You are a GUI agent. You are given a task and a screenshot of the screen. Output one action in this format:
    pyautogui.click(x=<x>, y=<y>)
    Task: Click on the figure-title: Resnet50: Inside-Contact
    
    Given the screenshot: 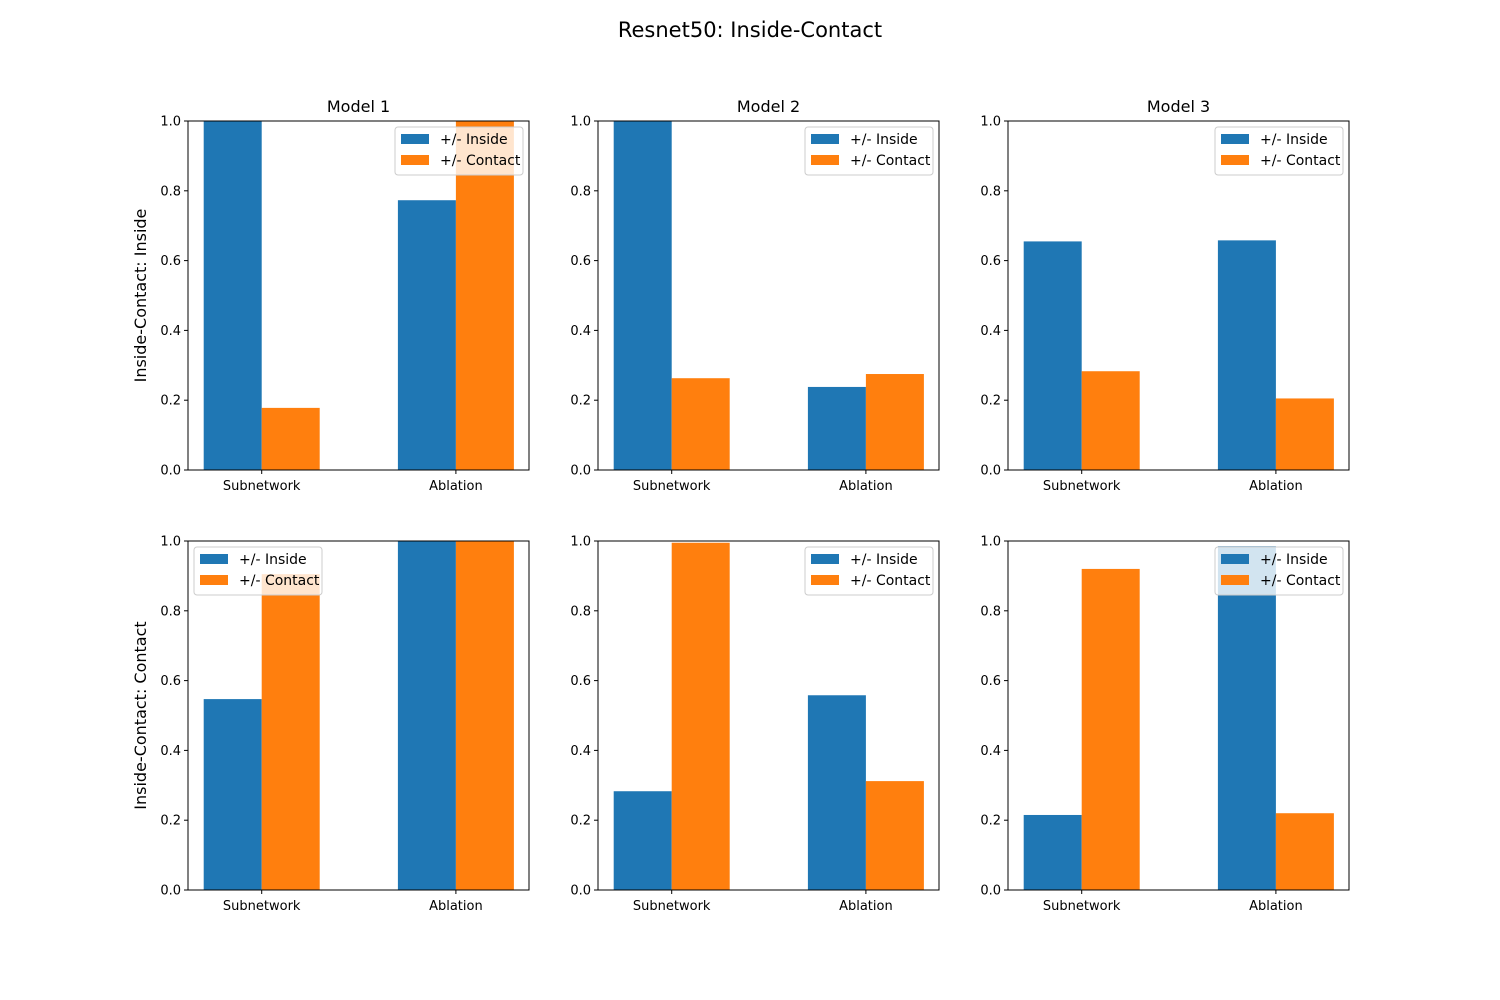 What is the action you would take?
    pyautogui.click(x=750, y=30)
    